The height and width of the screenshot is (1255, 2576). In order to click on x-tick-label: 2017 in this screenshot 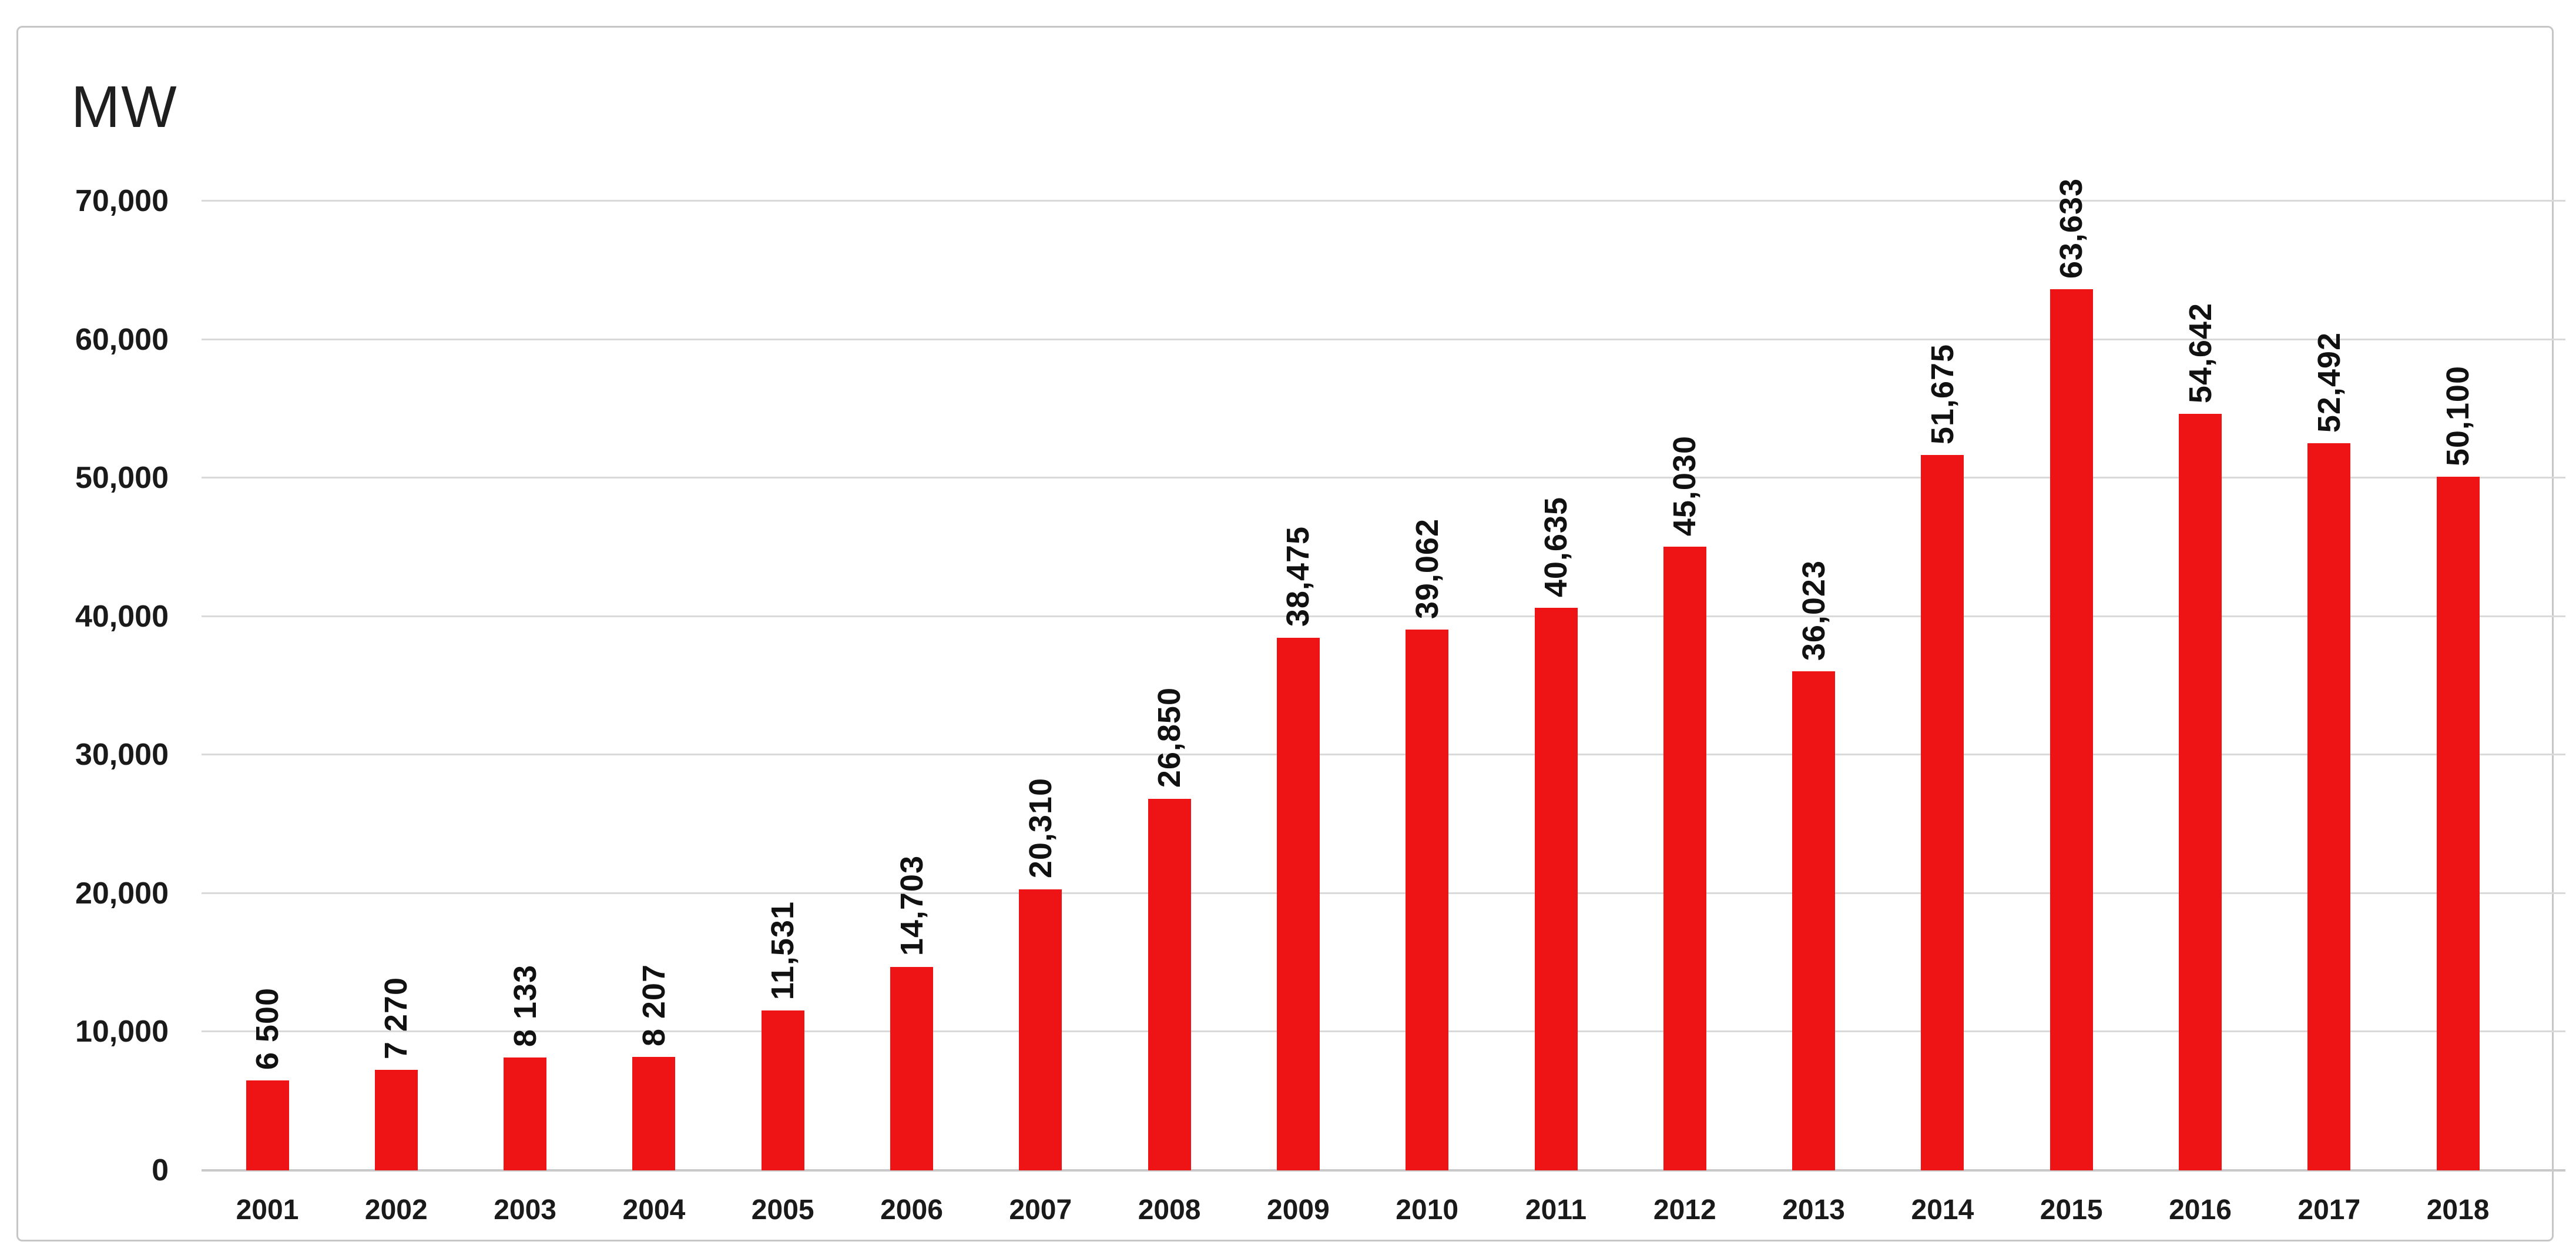, I will do `click(2329, 1210)`.